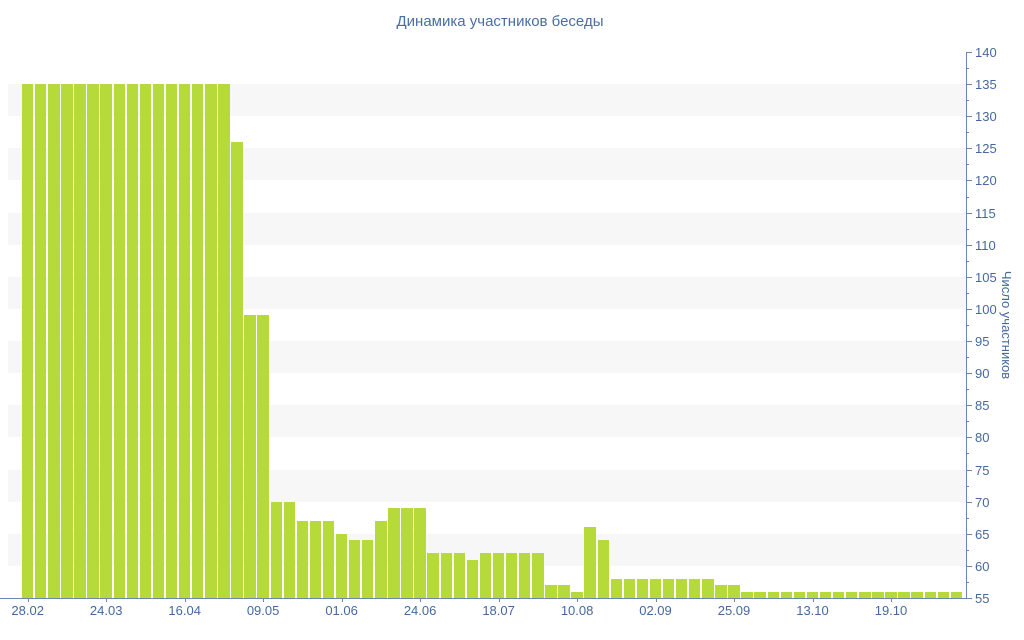 The image size is (1024, 640). I want to click on x-tick-label: 24.06, so click(420, 610).